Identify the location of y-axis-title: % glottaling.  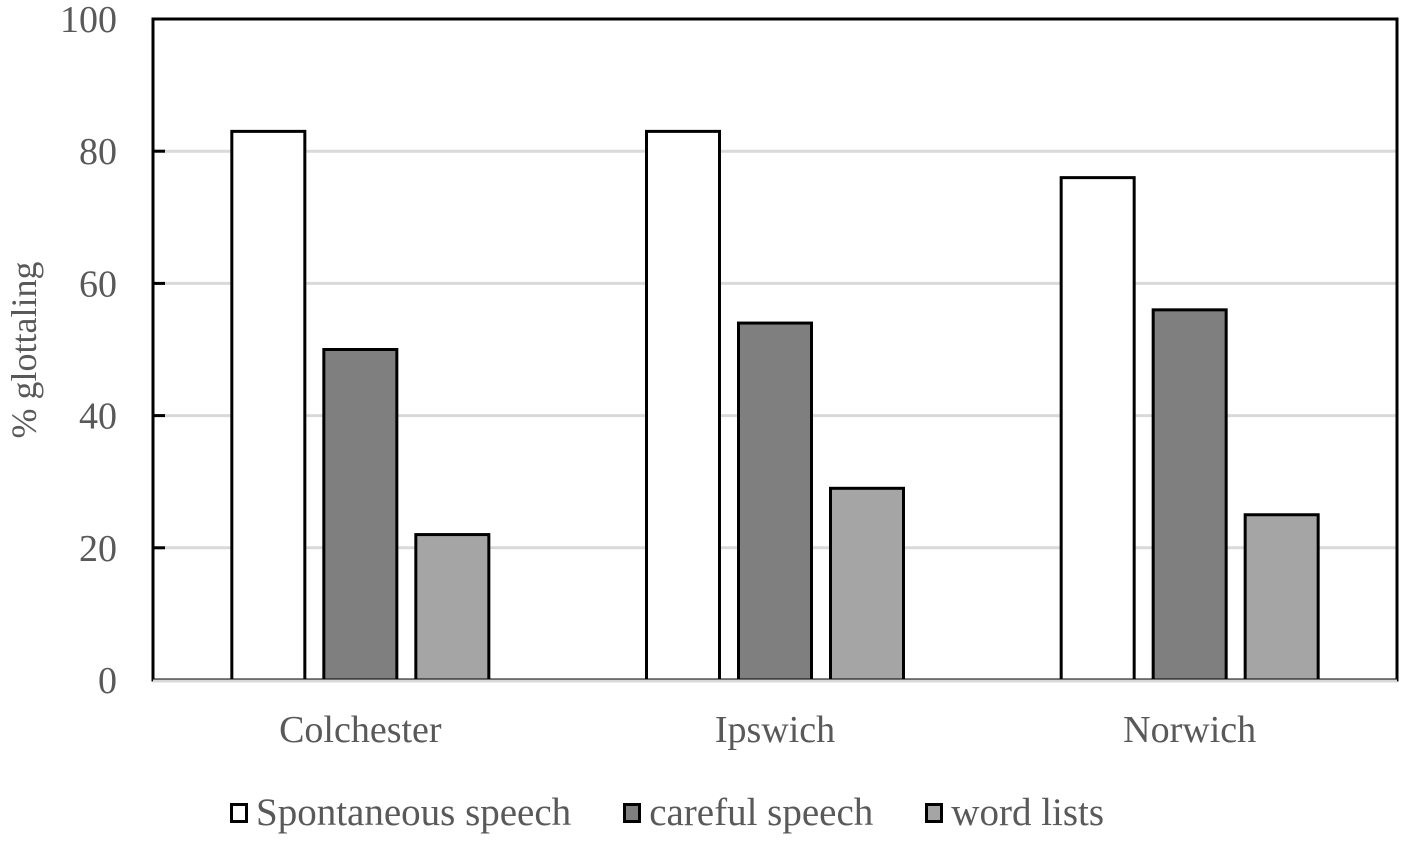
(24, 350).